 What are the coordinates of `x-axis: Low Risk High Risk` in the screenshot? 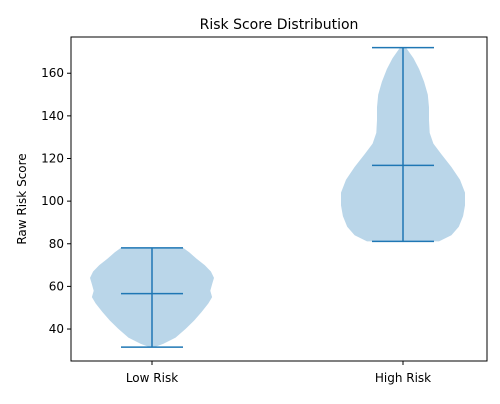 It's located at (278, 373).